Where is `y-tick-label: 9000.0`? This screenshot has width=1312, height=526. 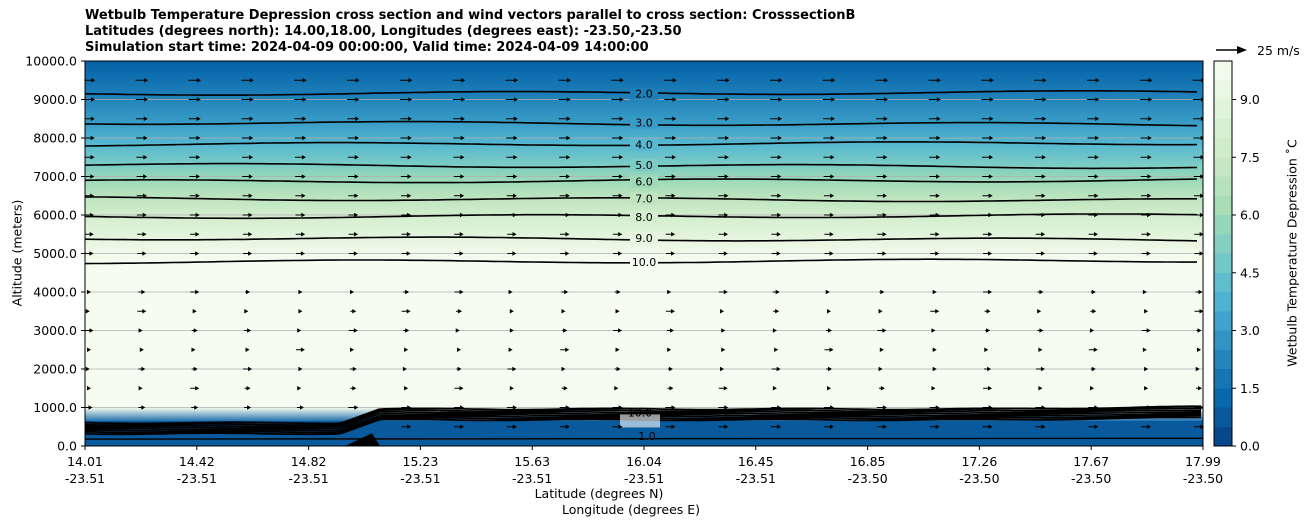
y-tick-label: 9000.0 is located at coordinates (55, 99).